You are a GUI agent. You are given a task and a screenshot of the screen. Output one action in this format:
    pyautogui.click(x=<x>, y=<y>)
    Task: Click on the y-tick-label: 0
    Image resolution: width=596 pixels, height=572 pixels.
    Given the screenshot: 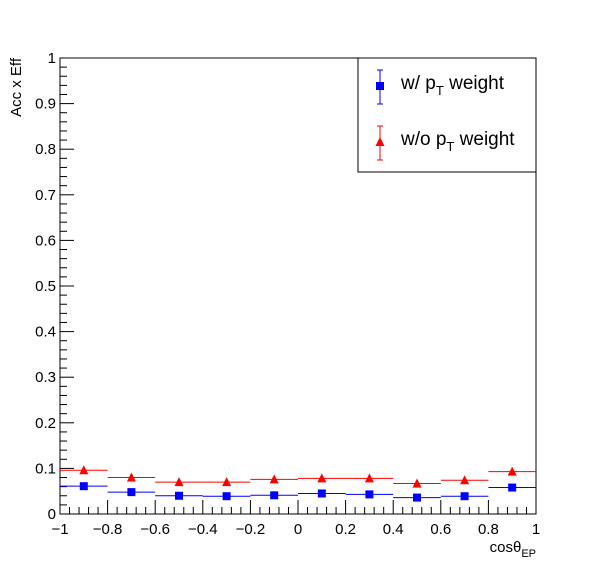 What is the action you would take?
    pyautogui.click(x=52, y=514)
    